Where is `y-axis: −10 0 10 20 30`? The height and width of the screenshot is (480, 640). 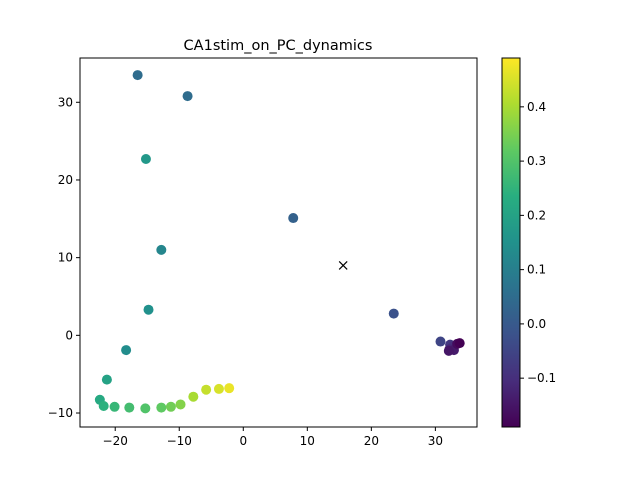 y-axis: −10 0 10 20 30 is located at coordinates (64, 257).